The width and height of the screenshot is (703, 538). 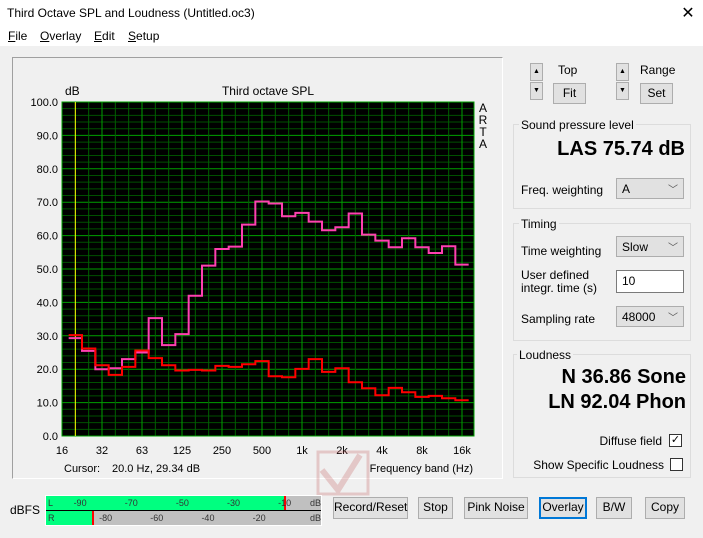 What do you see at coordinates (626, 189) in the screenshot?
I see `freq-weighting-value: A` at bounding box center [626, 189].